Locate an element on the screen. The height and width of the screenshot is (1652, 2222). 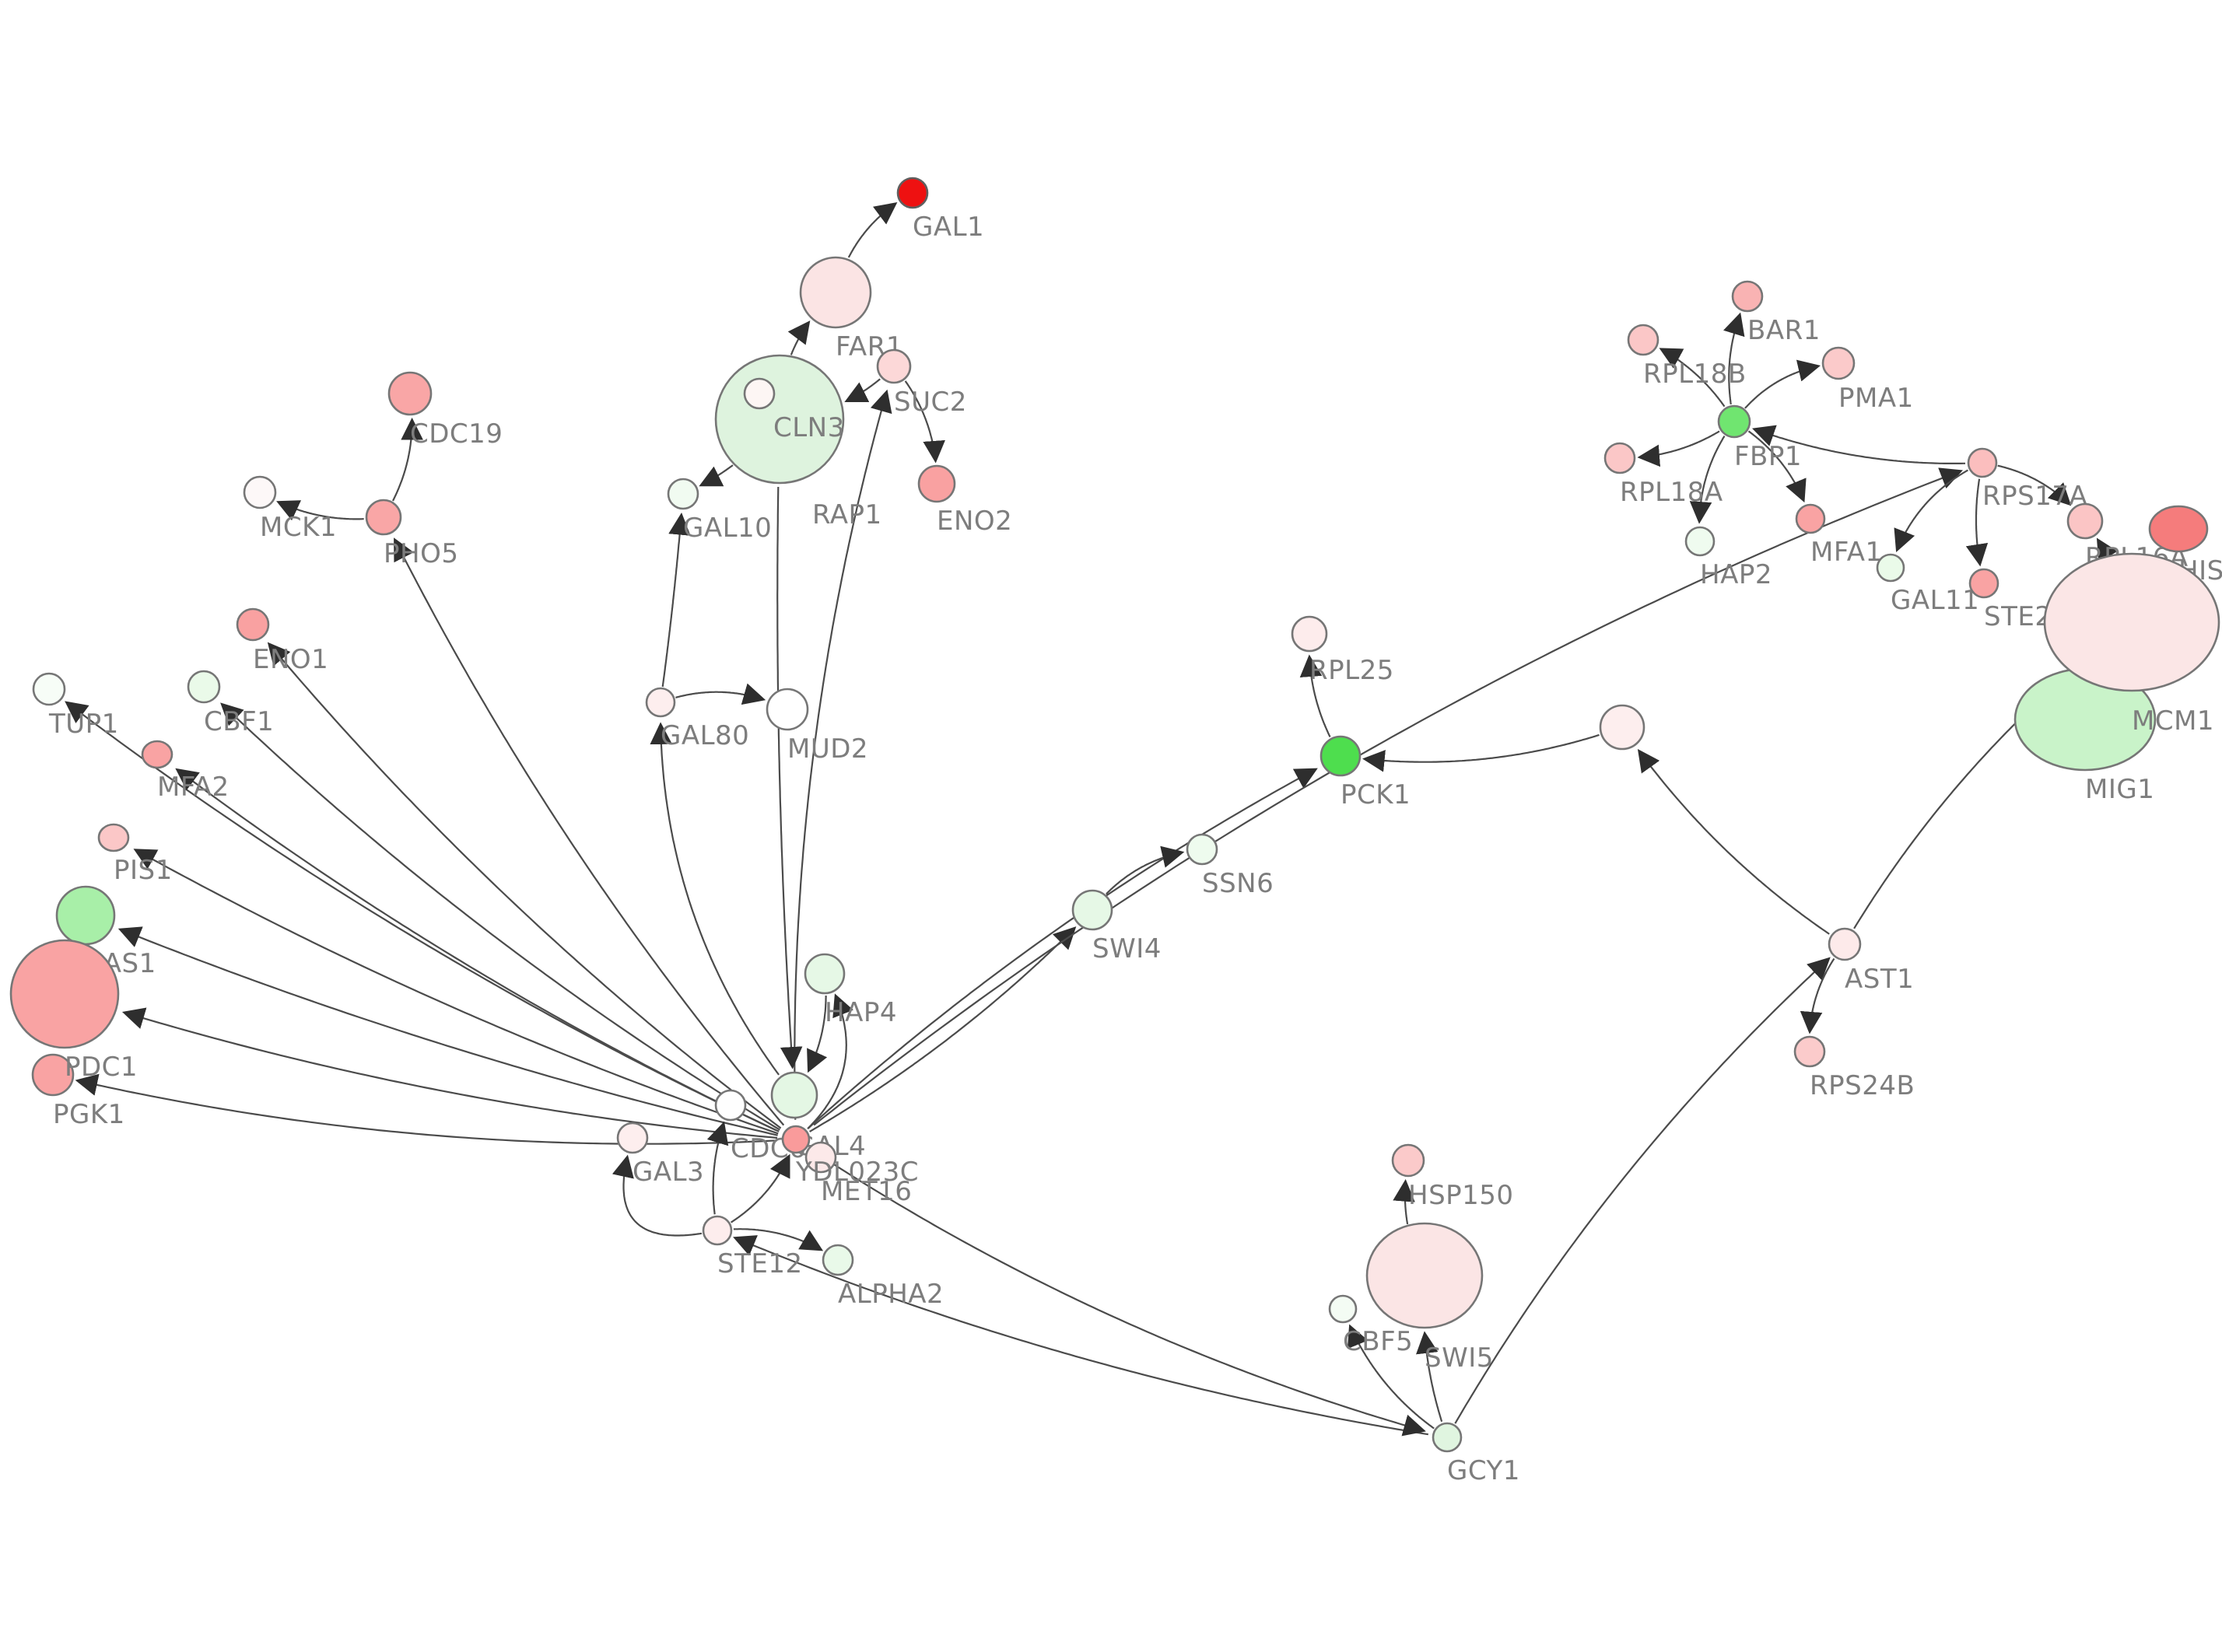
node-MCK1 is located at coordinates (260, 492).